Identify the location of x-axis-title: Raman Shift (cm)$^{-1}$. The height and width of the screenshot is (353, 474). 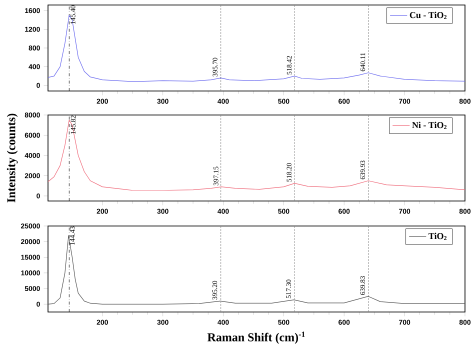
(256, 338).